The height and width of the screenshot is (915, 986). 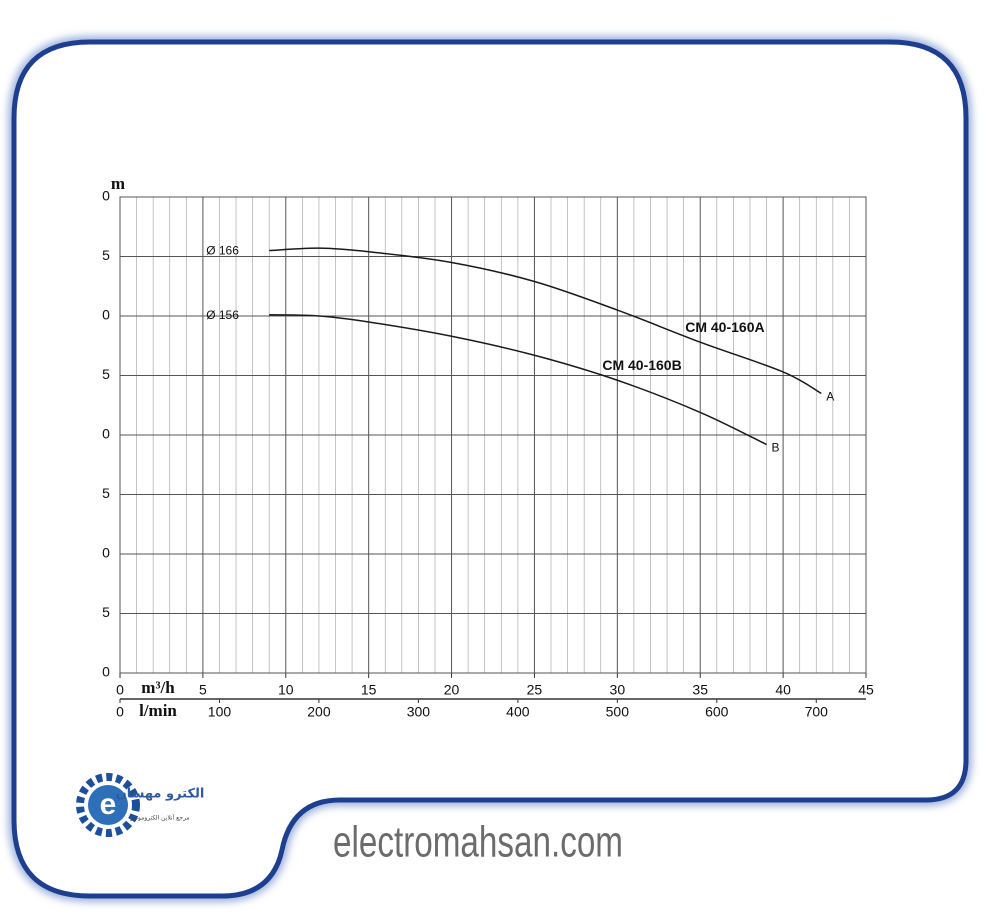 I want to click on x-tick-label: 15, so click(x=369, y=690).